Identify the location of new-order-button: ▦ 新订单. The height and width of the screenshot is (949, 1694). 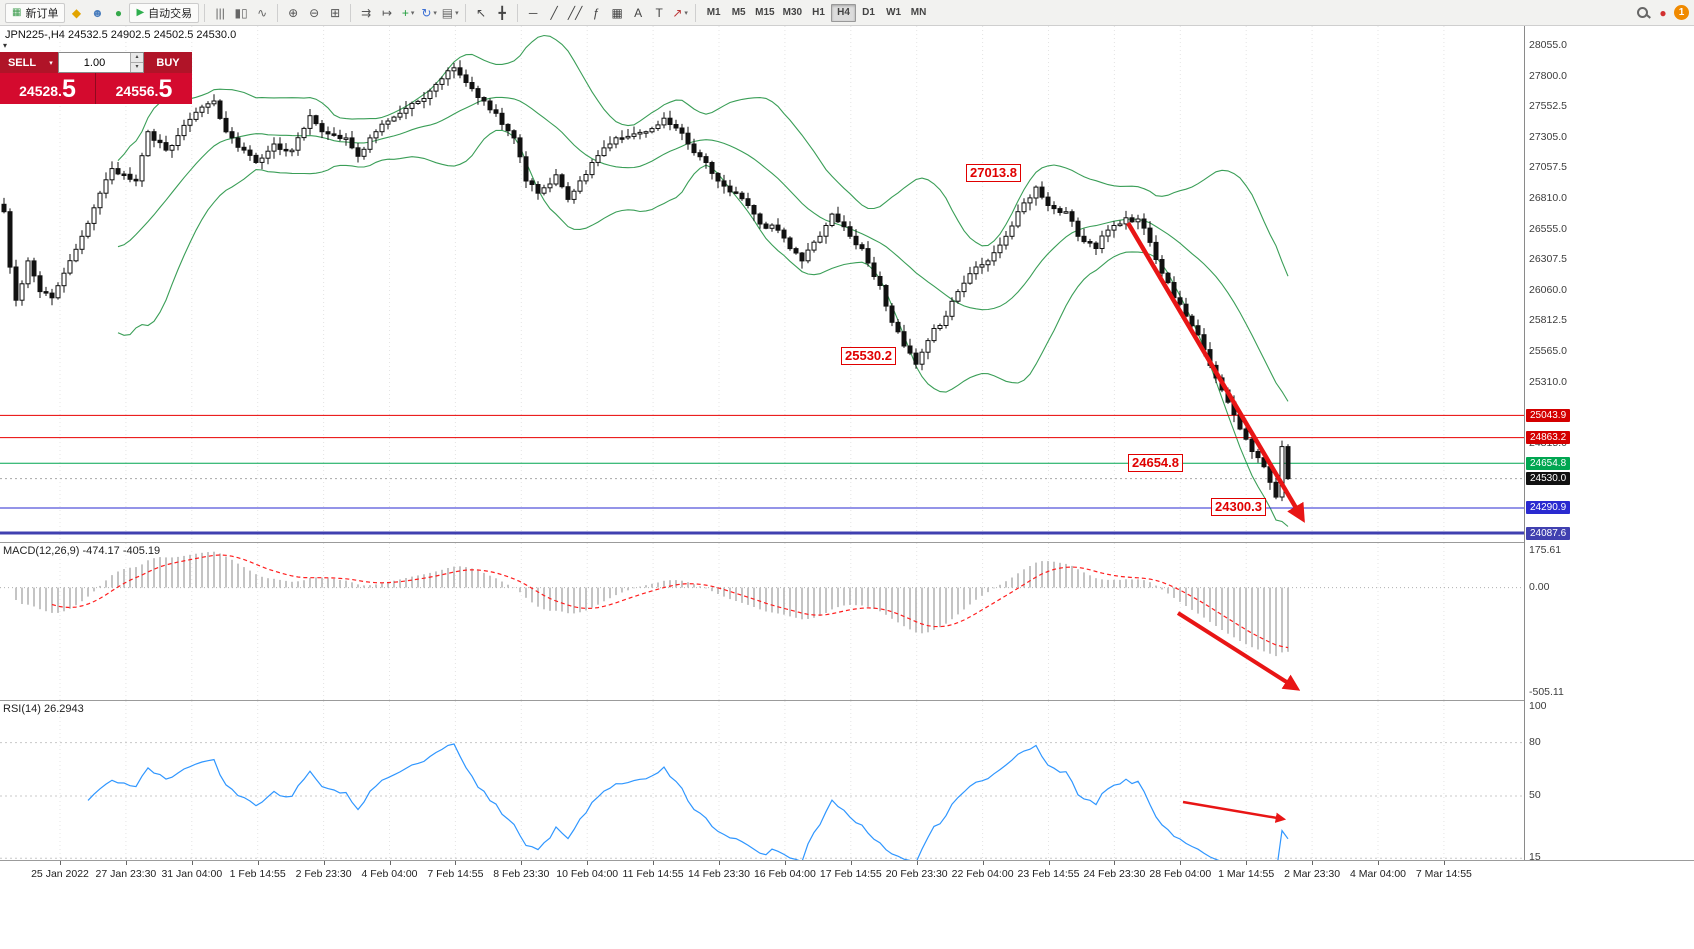
(35, 12).